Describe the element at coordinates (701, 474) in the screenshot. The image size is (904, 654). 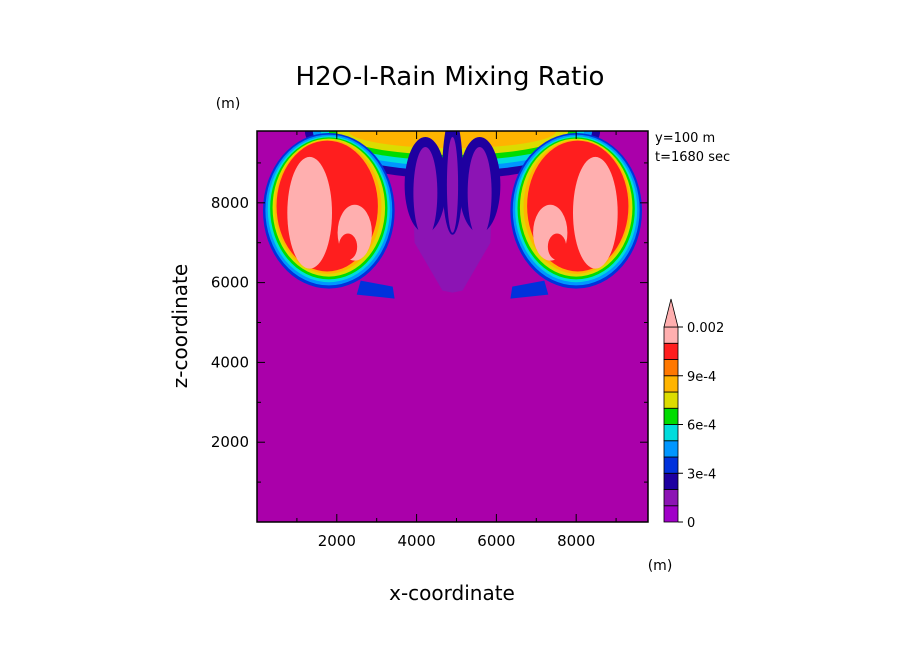
I see `colorbar-tick-label: 3e-4` at that location.